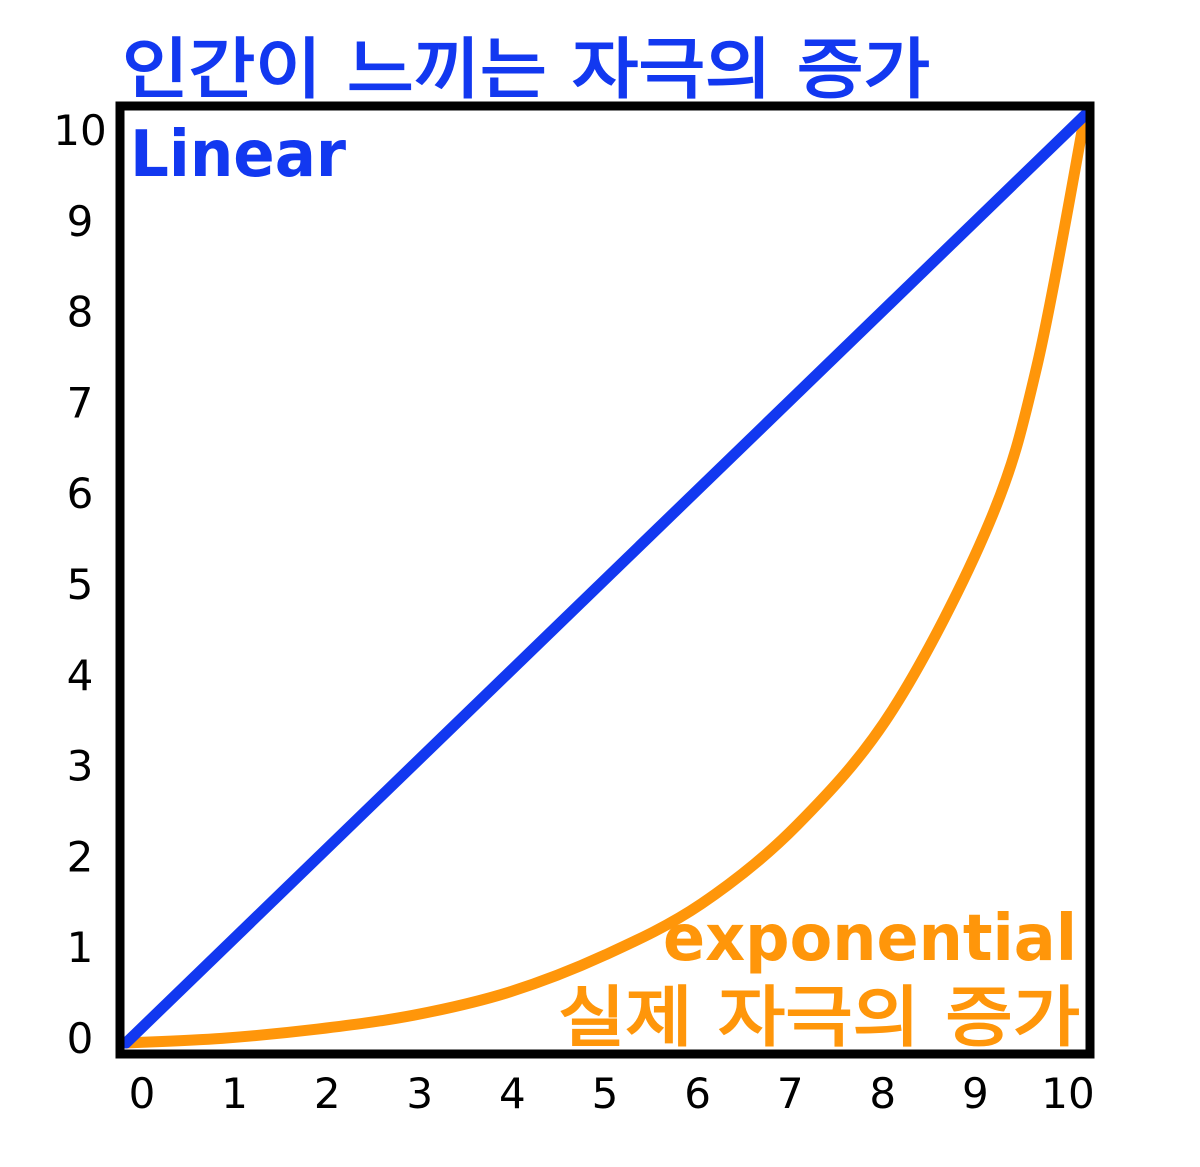 This screenshot has height=1167, width=1200. Describe the element at coordinates (80, 221) in the screenshot. I see `y-tick-label: 9` at that location.